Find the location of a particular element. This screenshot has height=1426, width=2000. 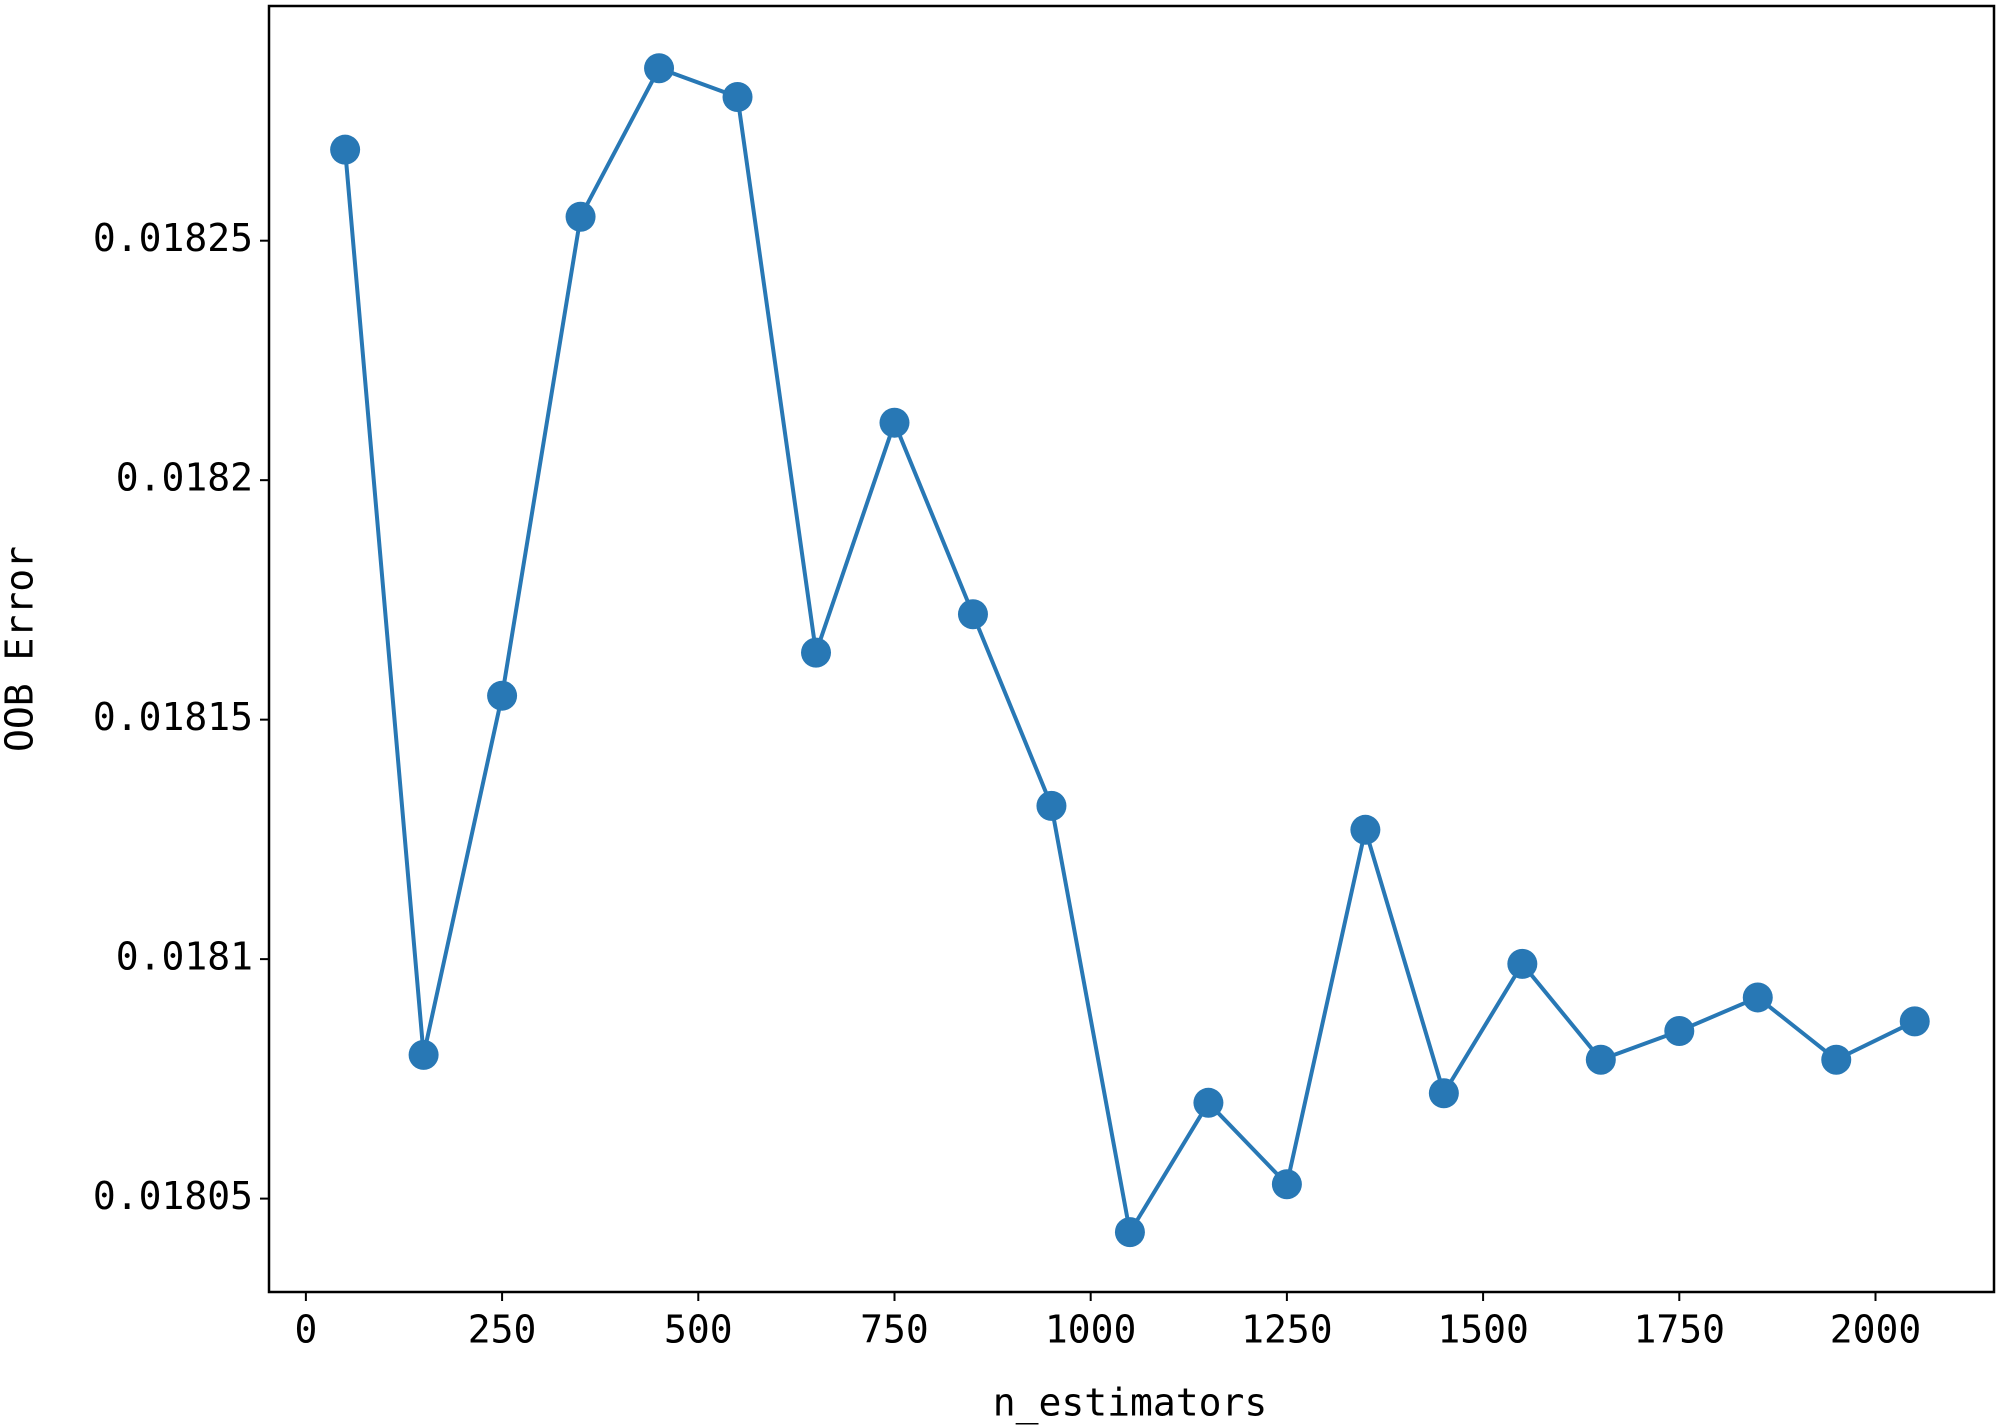

x-tick-label: 2000 is located at coordinates (1876, 1330).